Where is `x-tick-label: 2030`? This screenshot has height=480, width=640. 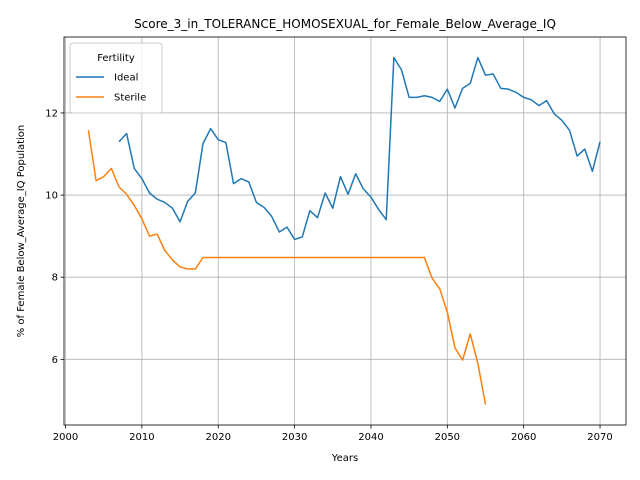
x-tick-label: 2030 is located at coordinates (294, 437).